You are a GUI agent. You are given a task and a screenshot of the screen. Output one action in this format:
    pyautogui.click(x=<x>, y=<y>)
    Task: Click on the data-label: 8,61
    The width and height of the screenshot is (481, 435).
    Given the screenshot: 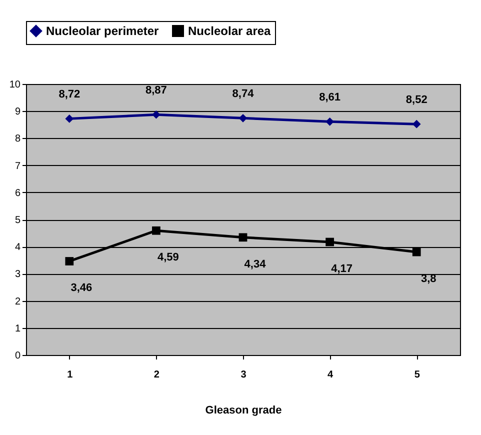 What is the action you would take?
    pyautogui.click(x=330, y=98)
    